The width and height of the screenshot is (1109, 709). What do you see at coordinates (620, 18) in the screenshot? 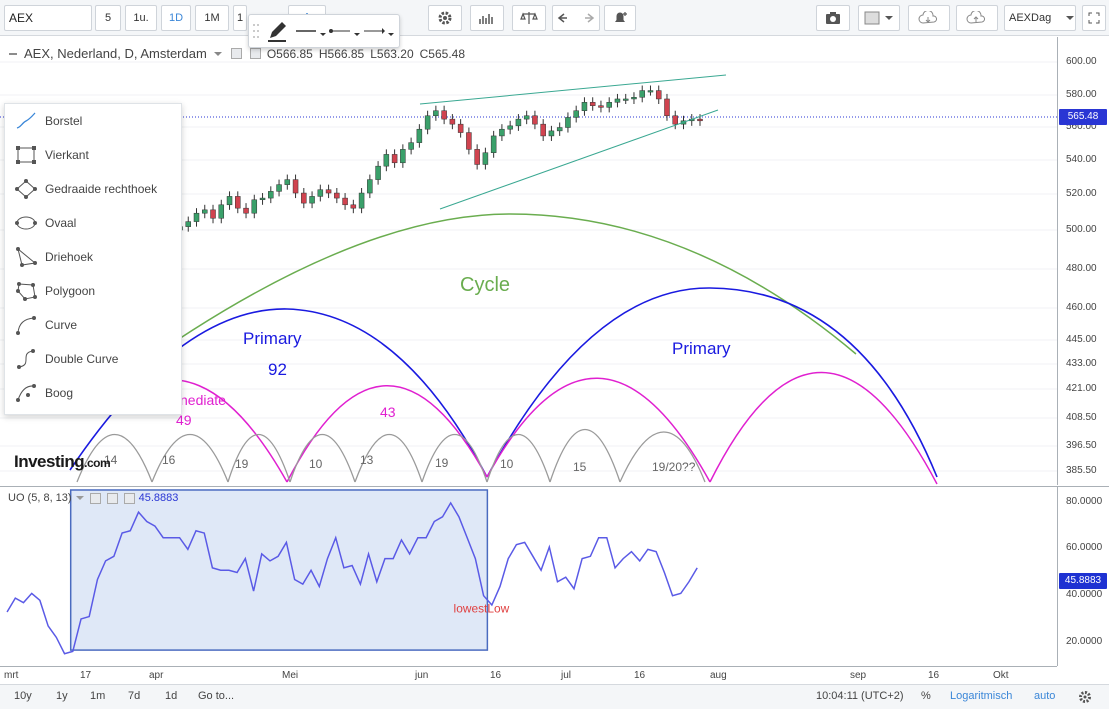
I see `alert-button` at bounding box center [620, 18].